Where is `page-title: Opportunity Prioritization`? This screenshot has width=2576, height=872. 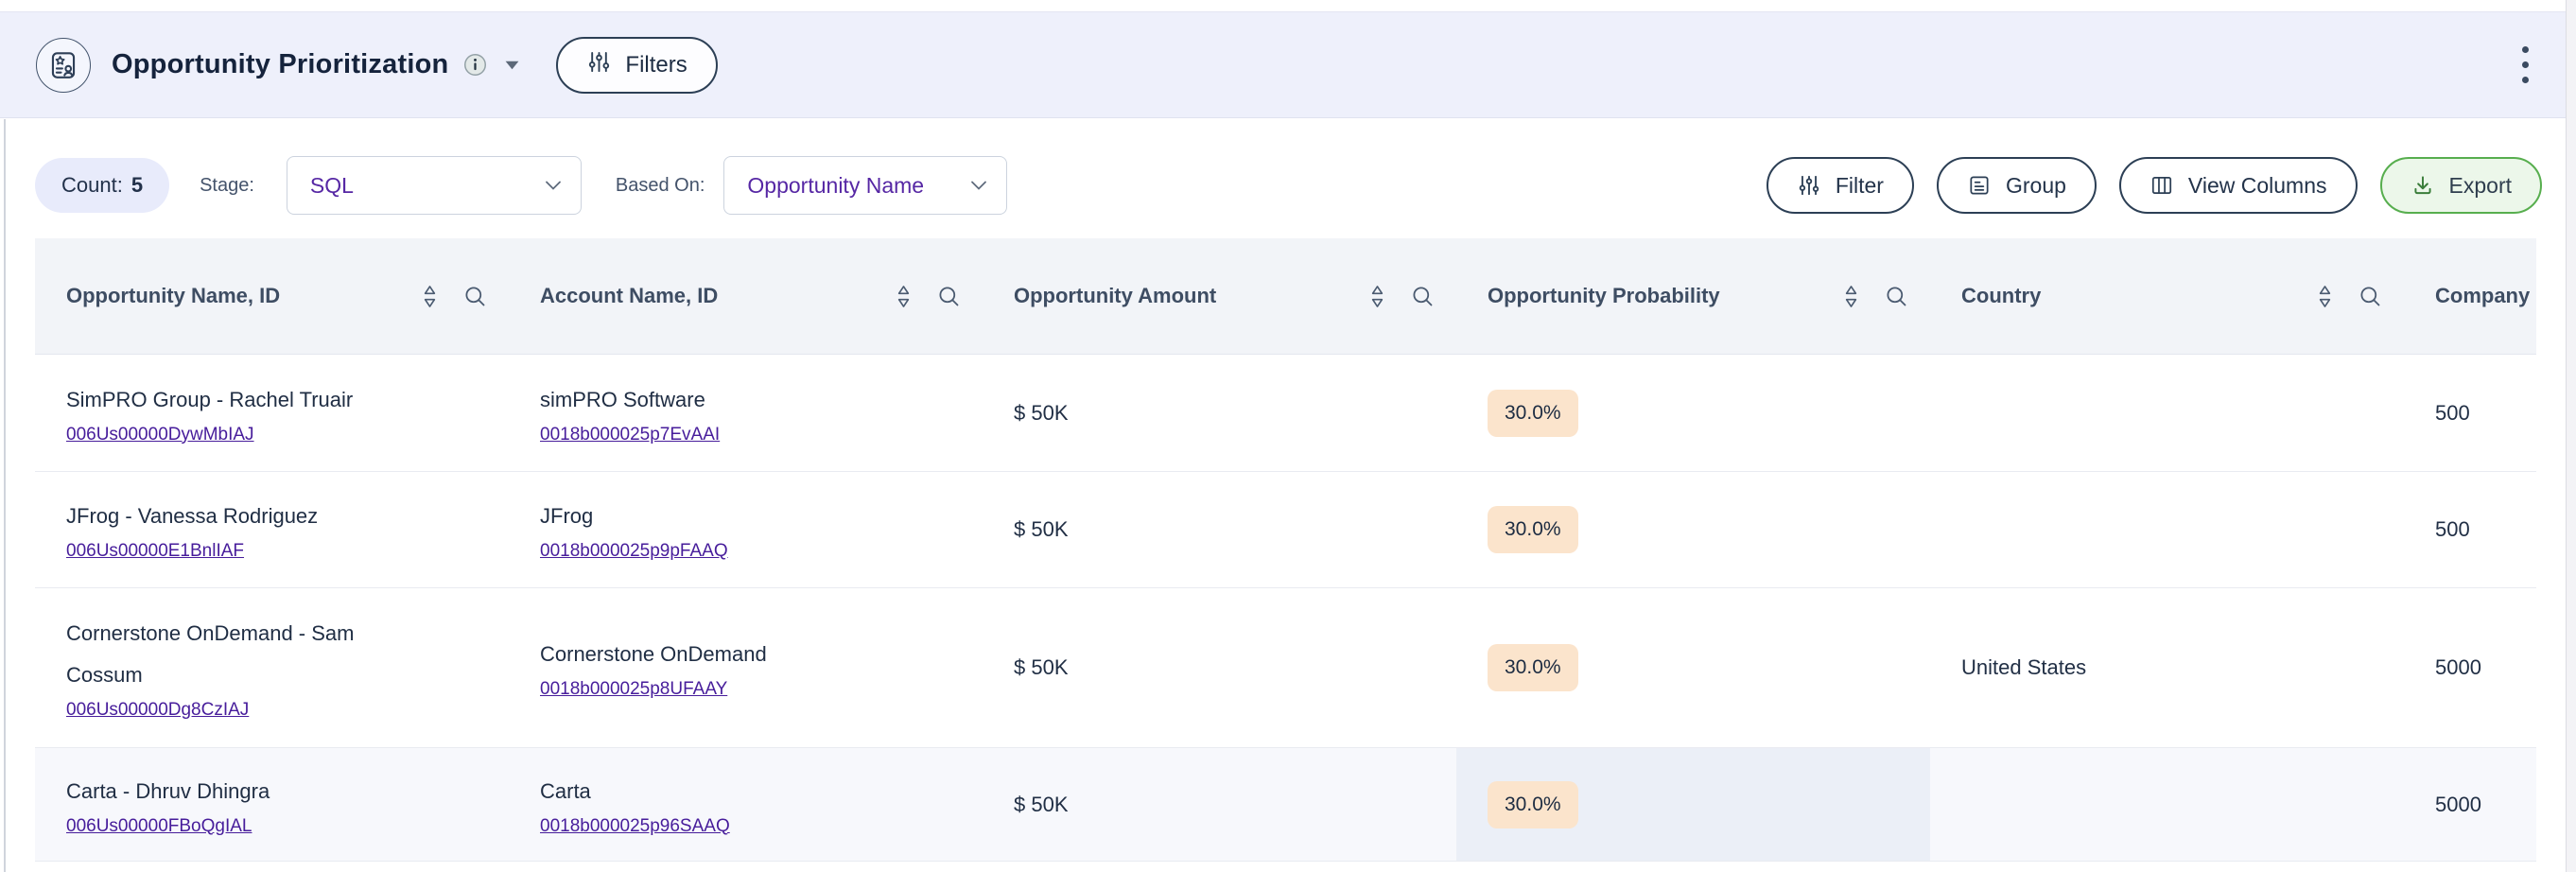 page-title: Opportunity Prioritization is located at coordinates (280, 64).